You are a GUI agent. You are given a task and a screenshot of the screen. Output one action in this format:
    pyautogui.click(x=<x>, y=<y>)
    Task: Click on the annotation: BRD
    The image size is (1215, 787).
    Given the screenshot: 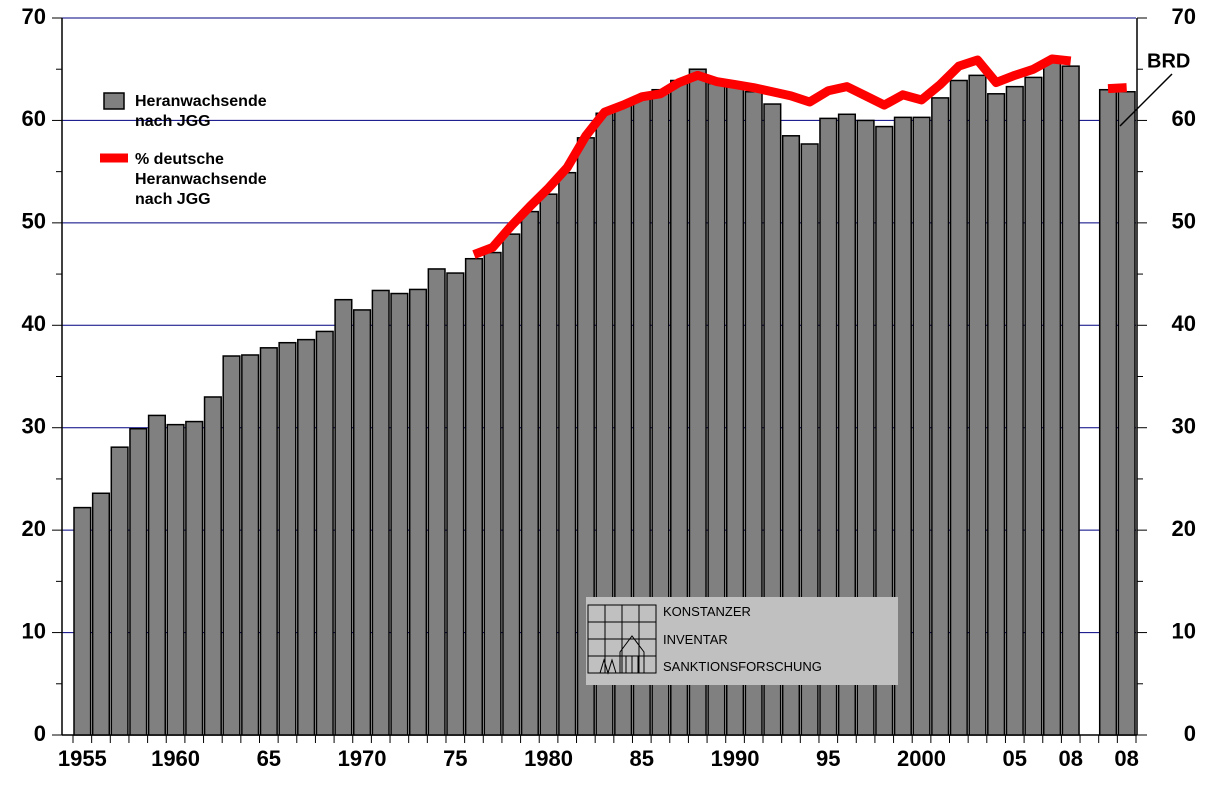 What is the action you would take?
    pyautogui.click(x=1168, y=61)
    